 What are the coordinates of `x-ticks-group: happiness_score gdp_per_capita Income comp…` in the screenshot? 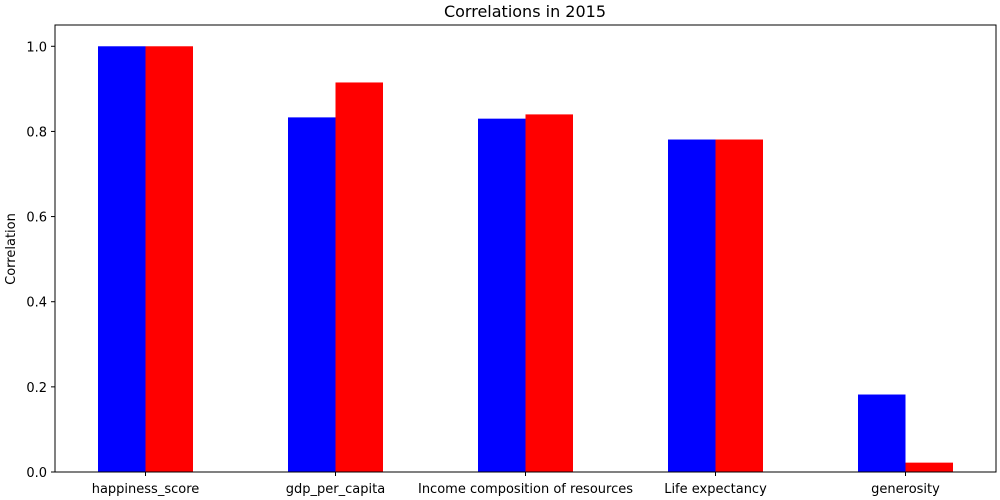 It's located at (516, 484).